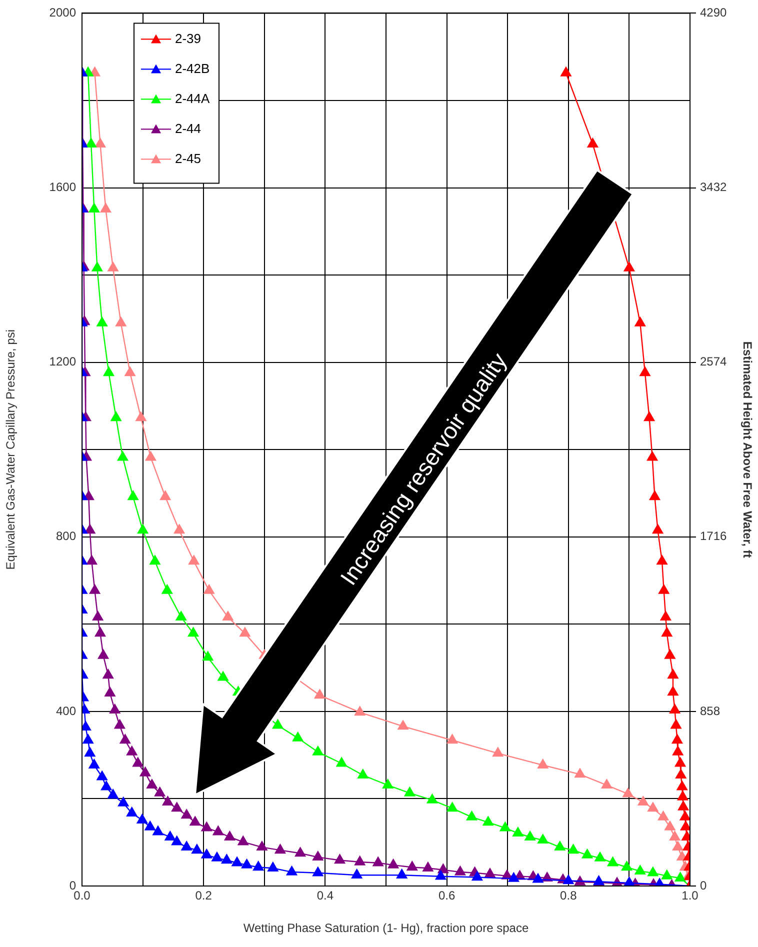  Describe the element at coordinates (188, 158) in the screenshot. I see `legend-label: 2-45` at that location.